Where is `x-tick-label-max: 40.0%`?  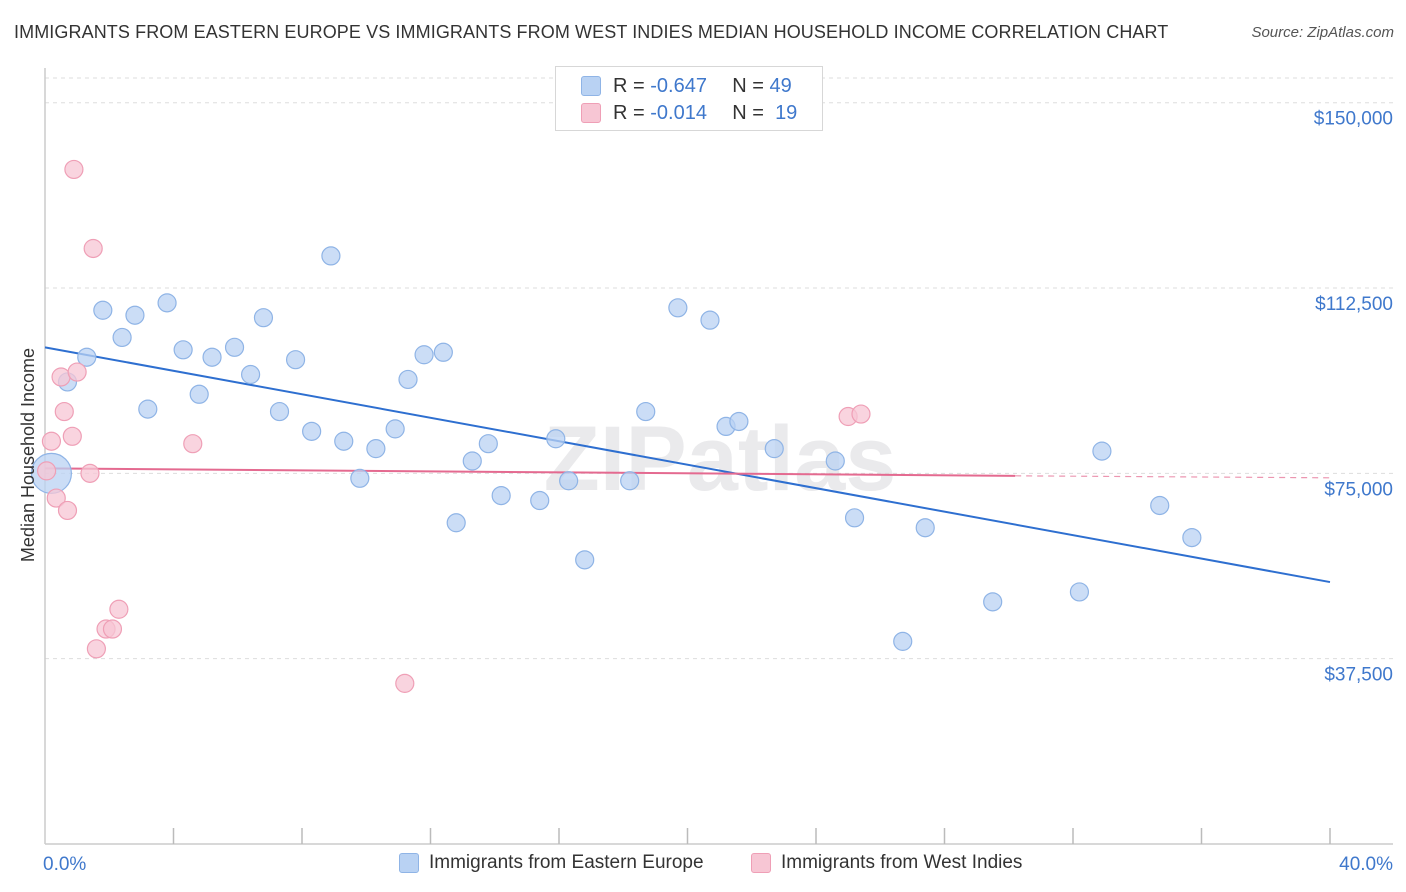 x-tick-label-max: 40.0% is located at coordinates (1366, 864).